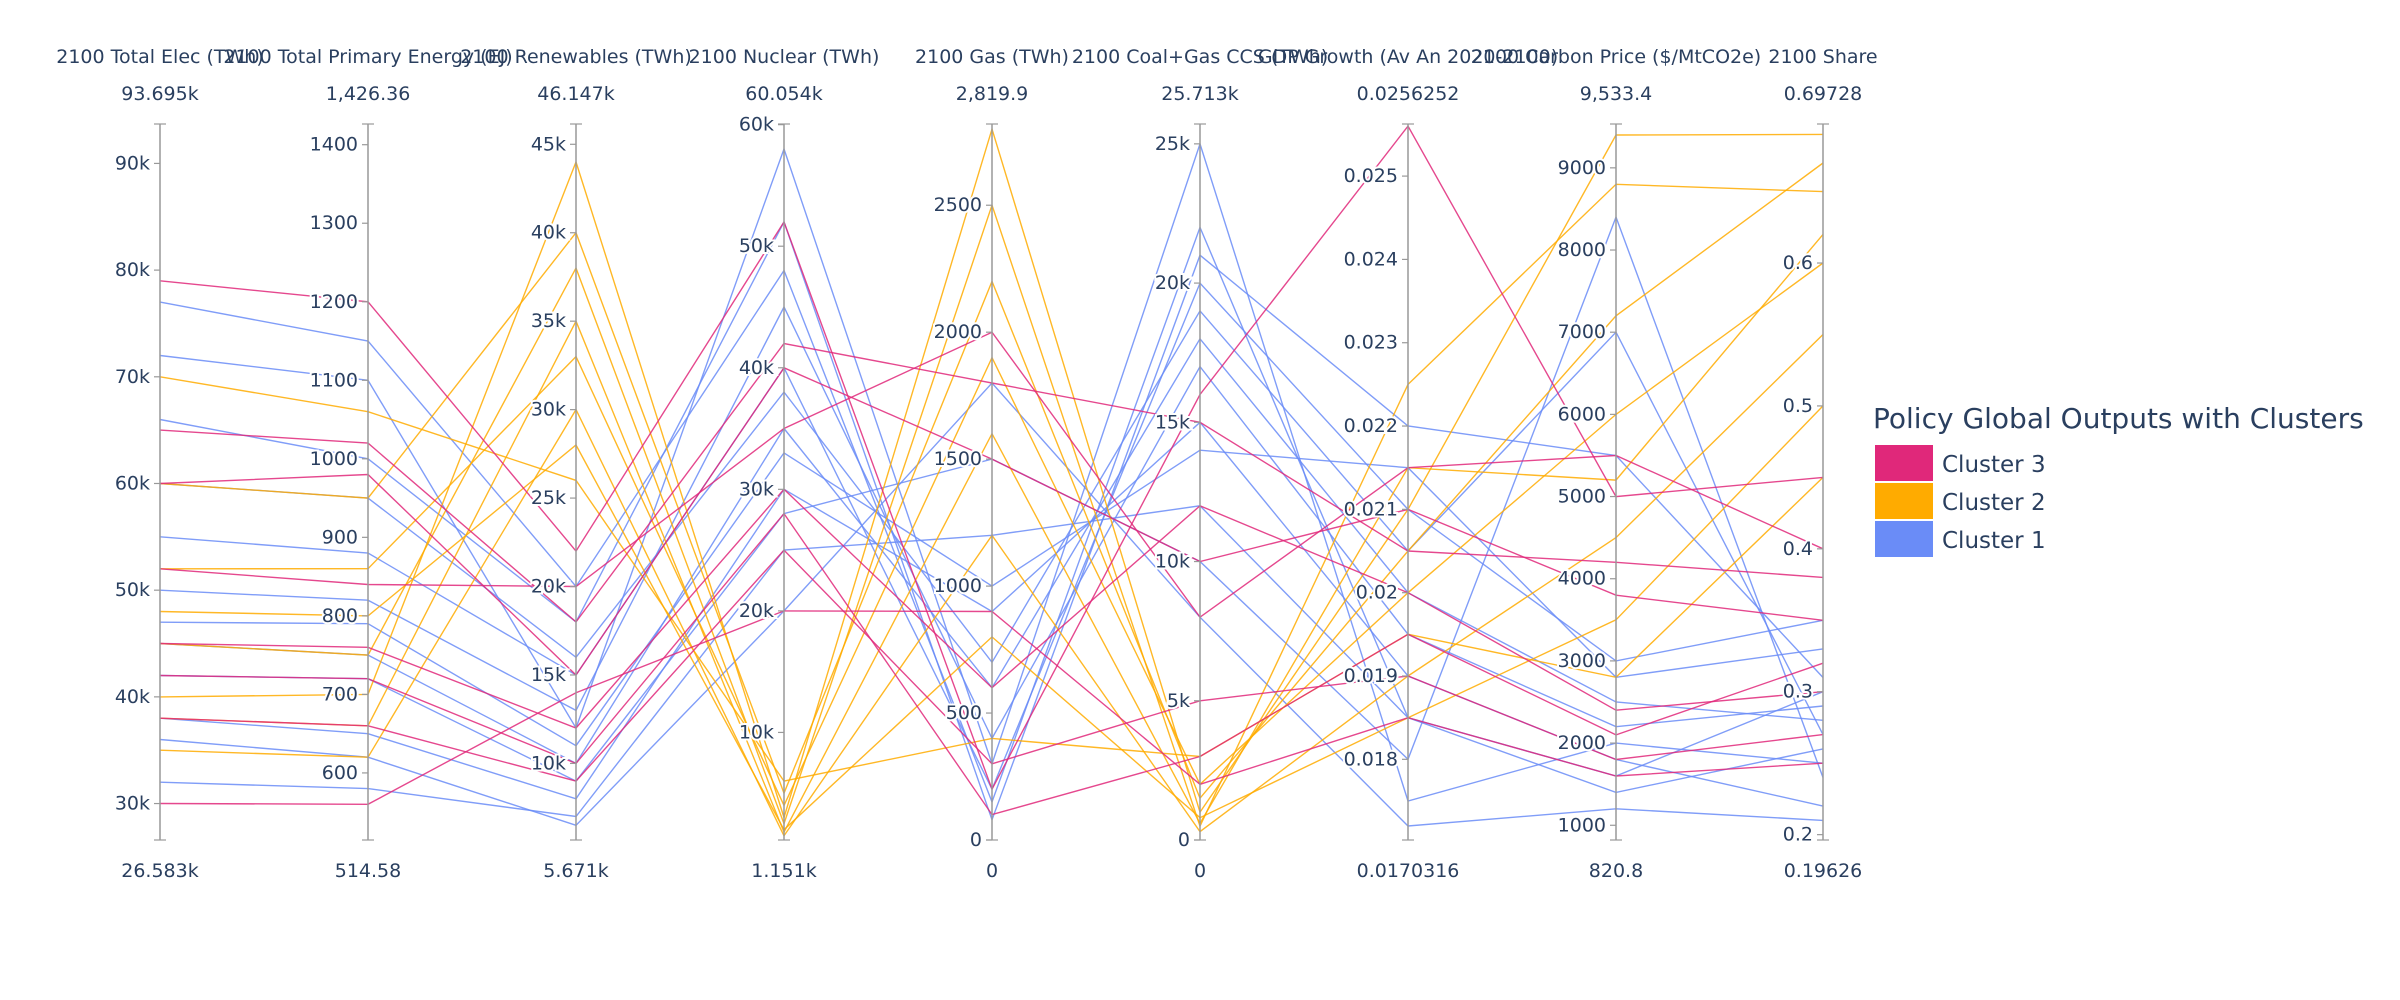  Describe the element at coordinates (2118, 418) in the screenshot. I see `legend-title: Policy Global Outputs with Clusters` at that location.